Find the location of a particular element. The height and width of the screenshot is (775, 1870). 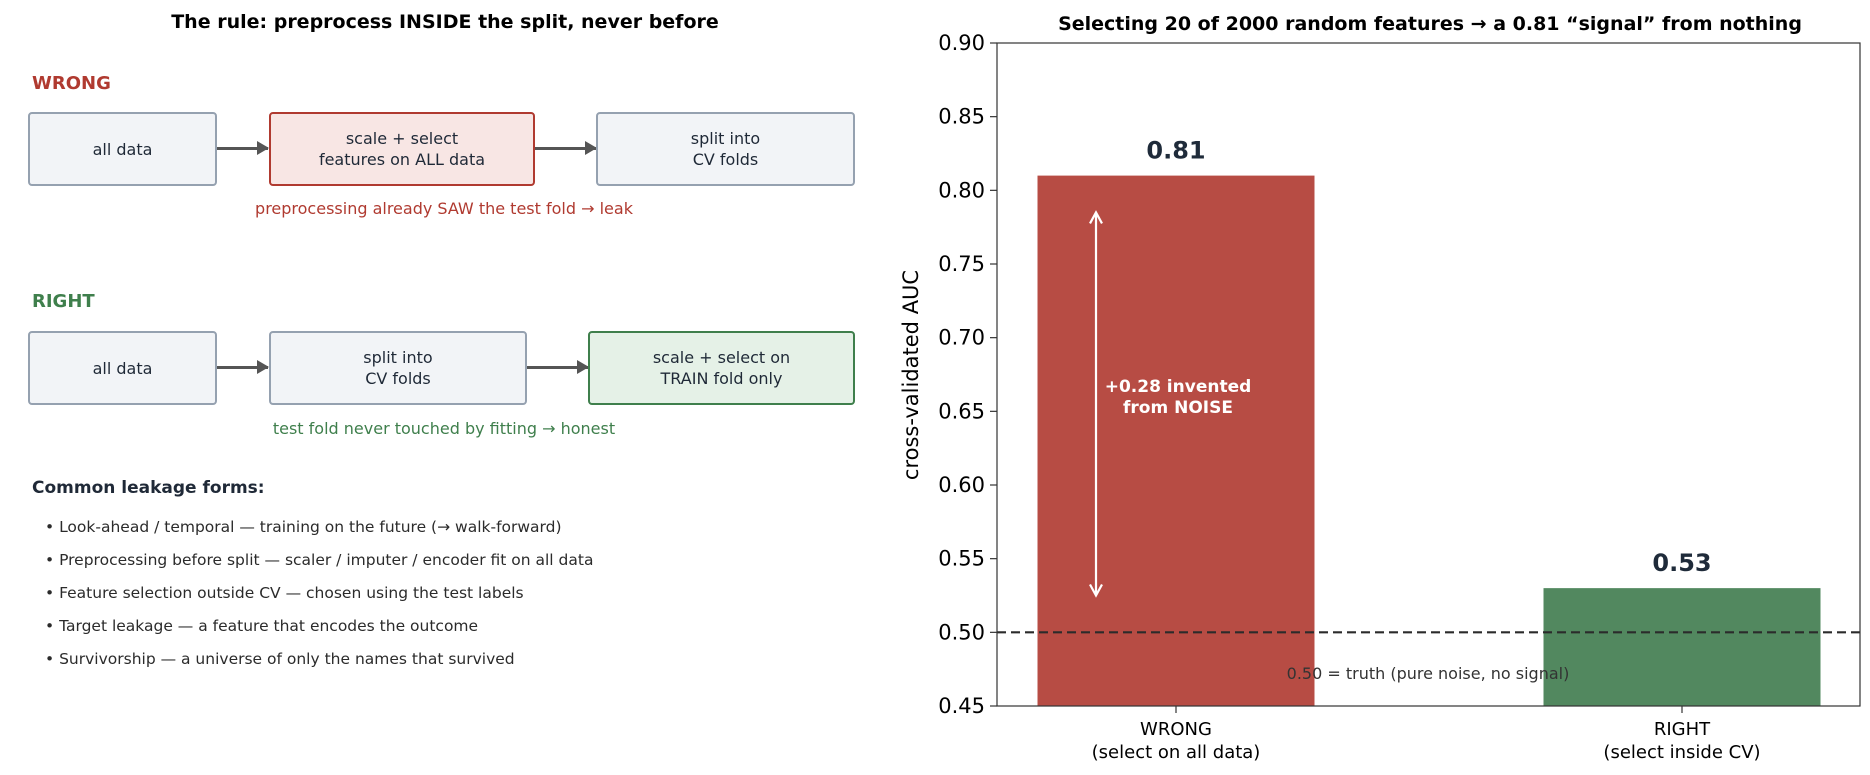

wrong-split-box: split into CV folds is located at coordinates (725, 149).